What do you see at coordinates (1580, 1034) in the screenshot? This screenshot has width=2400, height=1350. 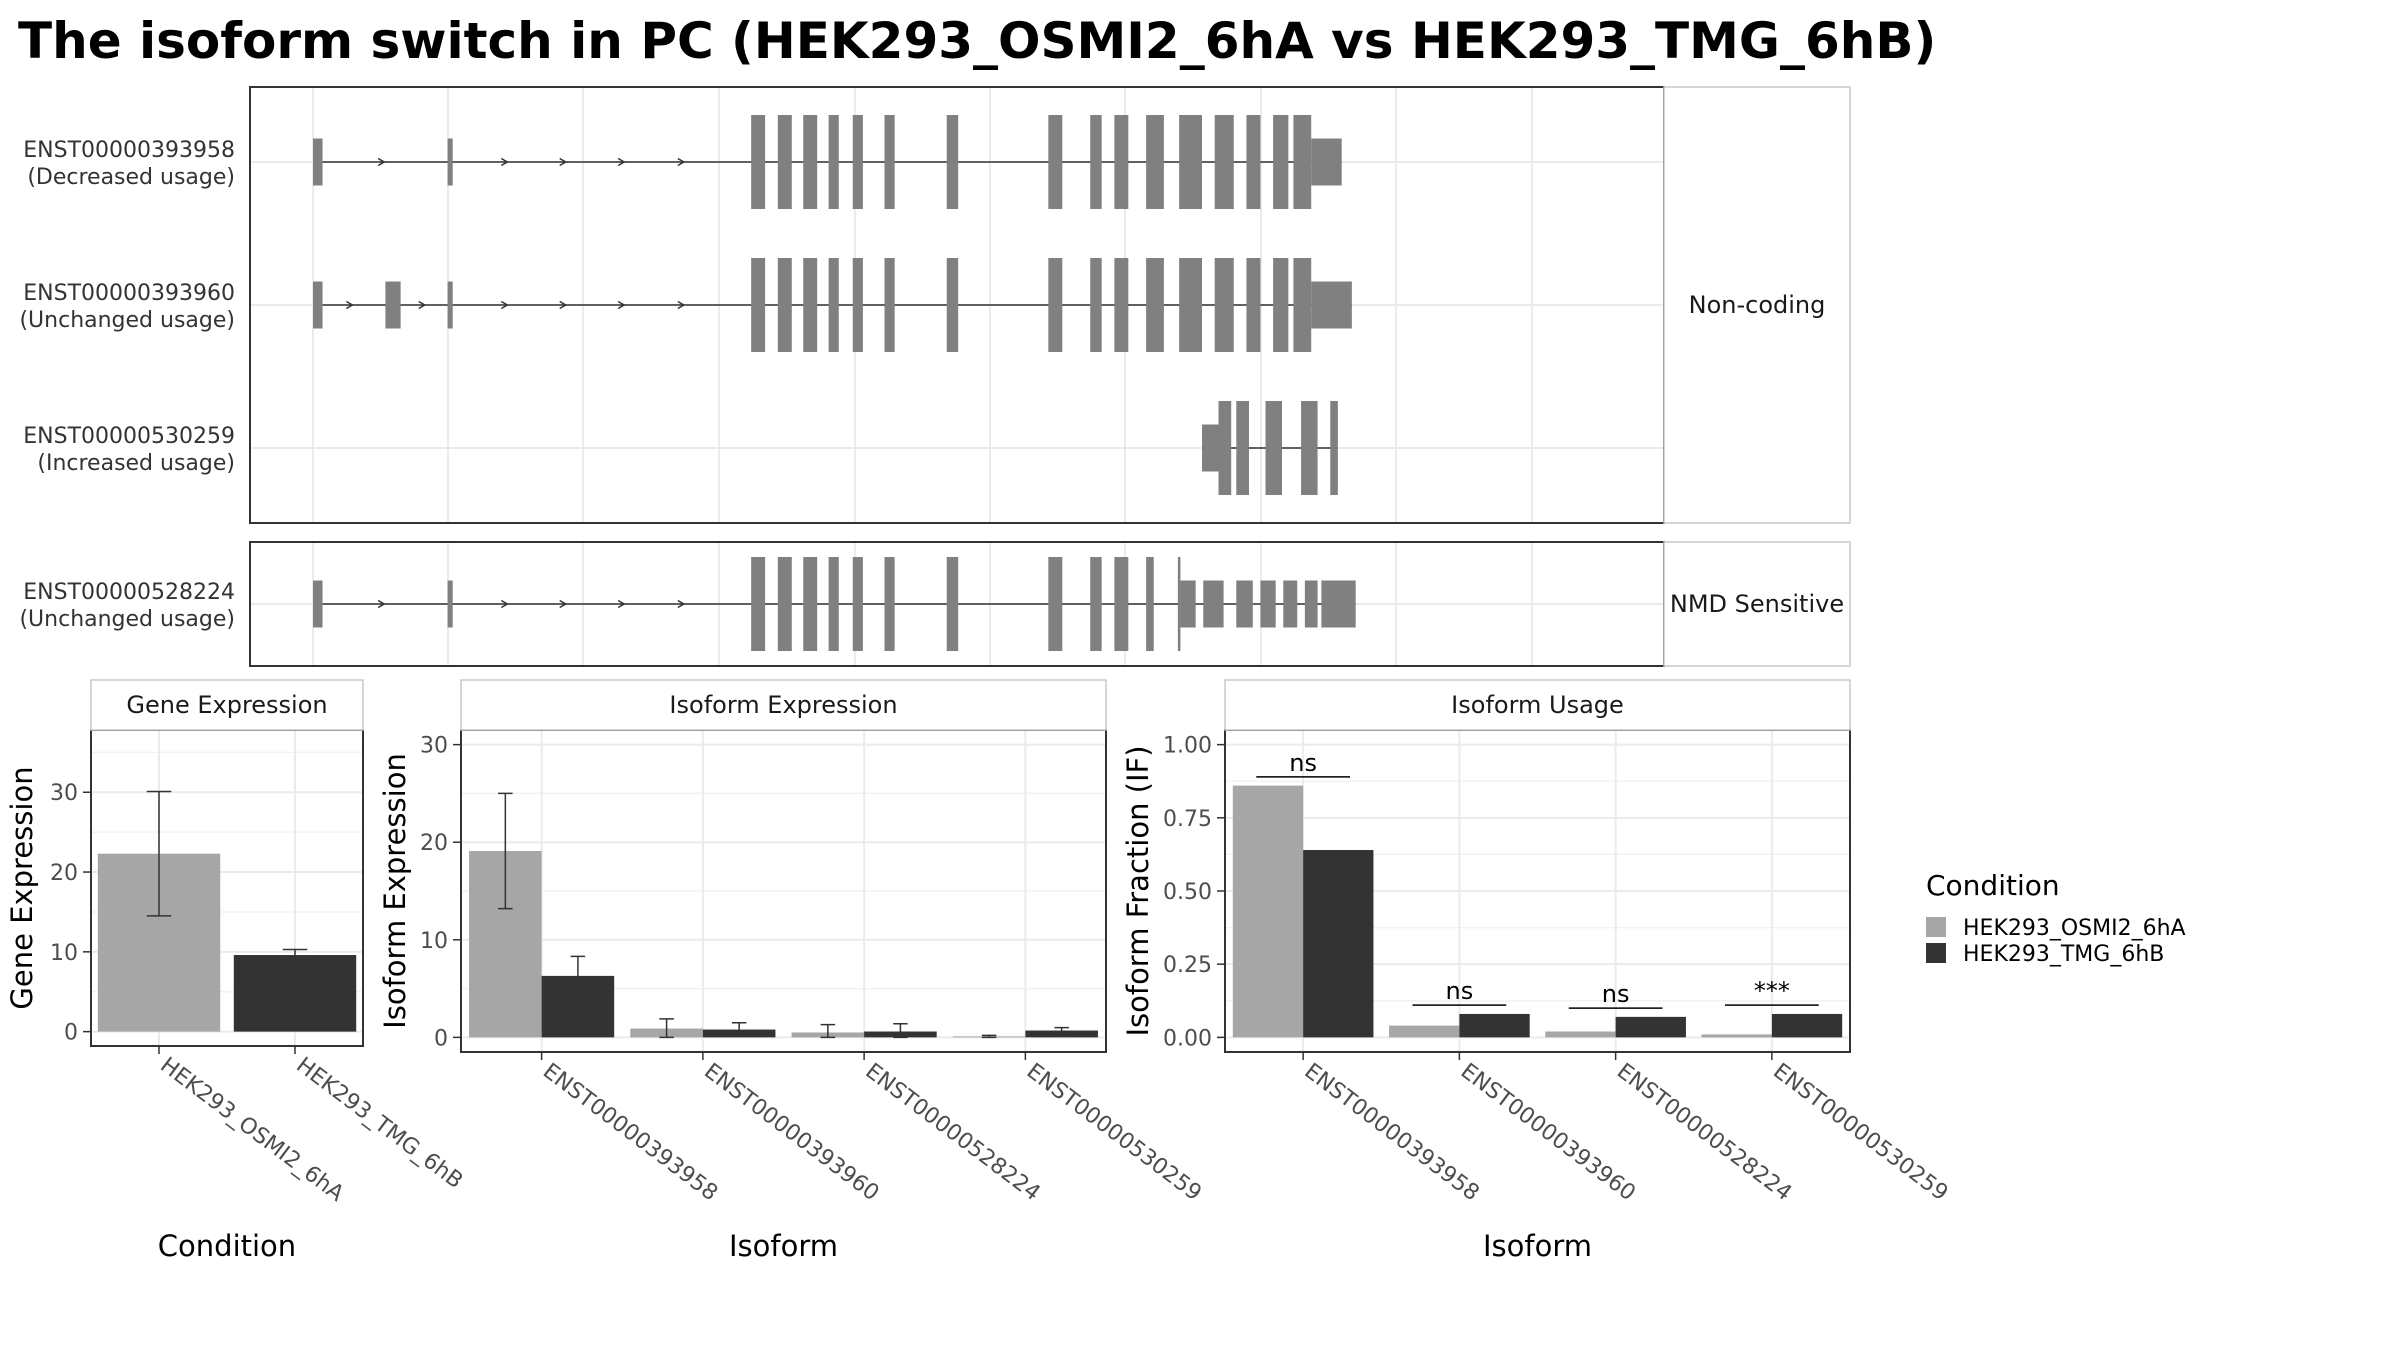 I see `bar-enst00000528224-hek293-osmi2-6ha` at bounding box center [1580, 1034].